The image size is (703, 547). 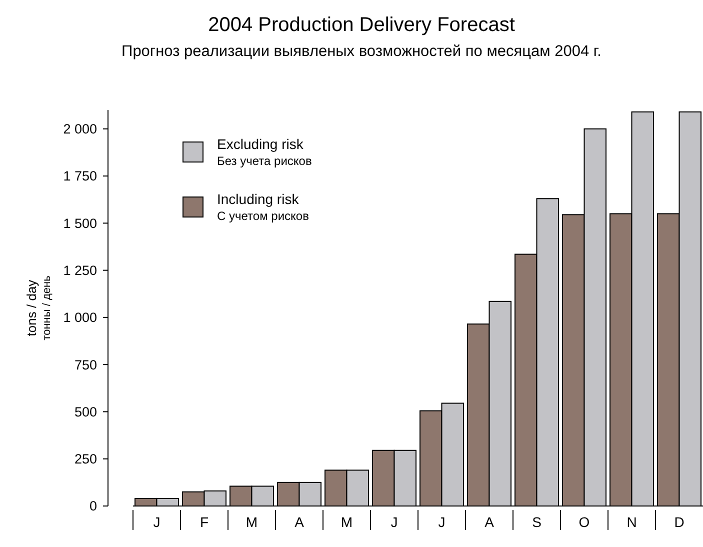 What do you see at coordinates (362, 51) in the screenshot?
I see `chart-subtitle: Прогноз реализации выявленых возможностей по месяцам 2004 г.` at bounding box center [362, 51].